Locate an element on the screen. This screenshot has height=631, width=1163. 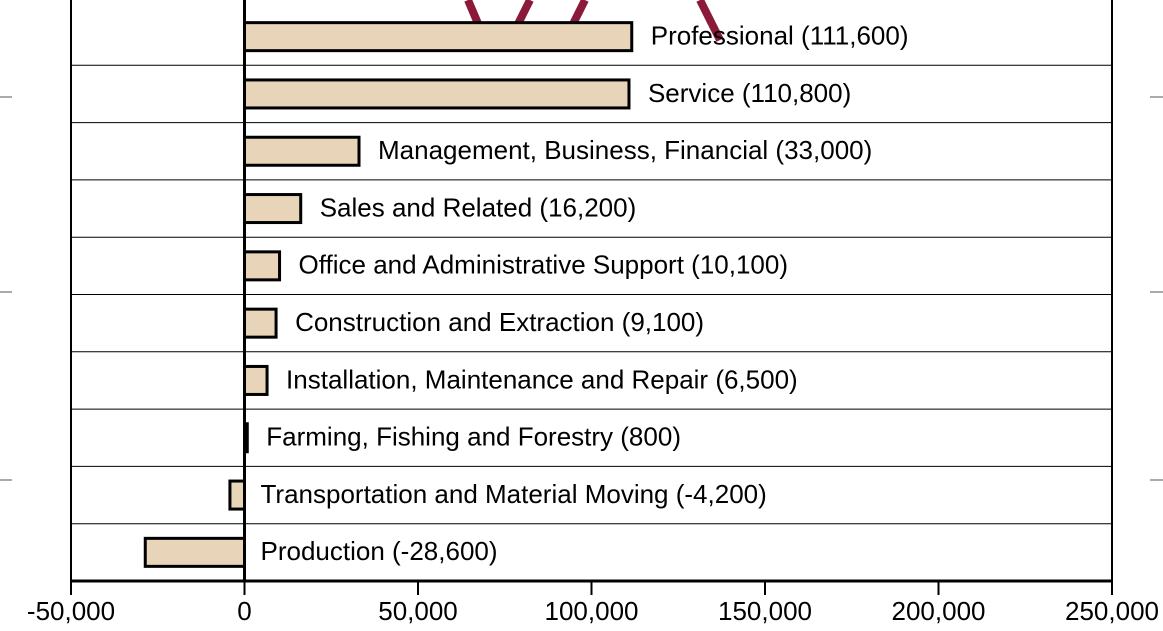
x-tick-label: 250,000 is located at coordinates (1112, 611).